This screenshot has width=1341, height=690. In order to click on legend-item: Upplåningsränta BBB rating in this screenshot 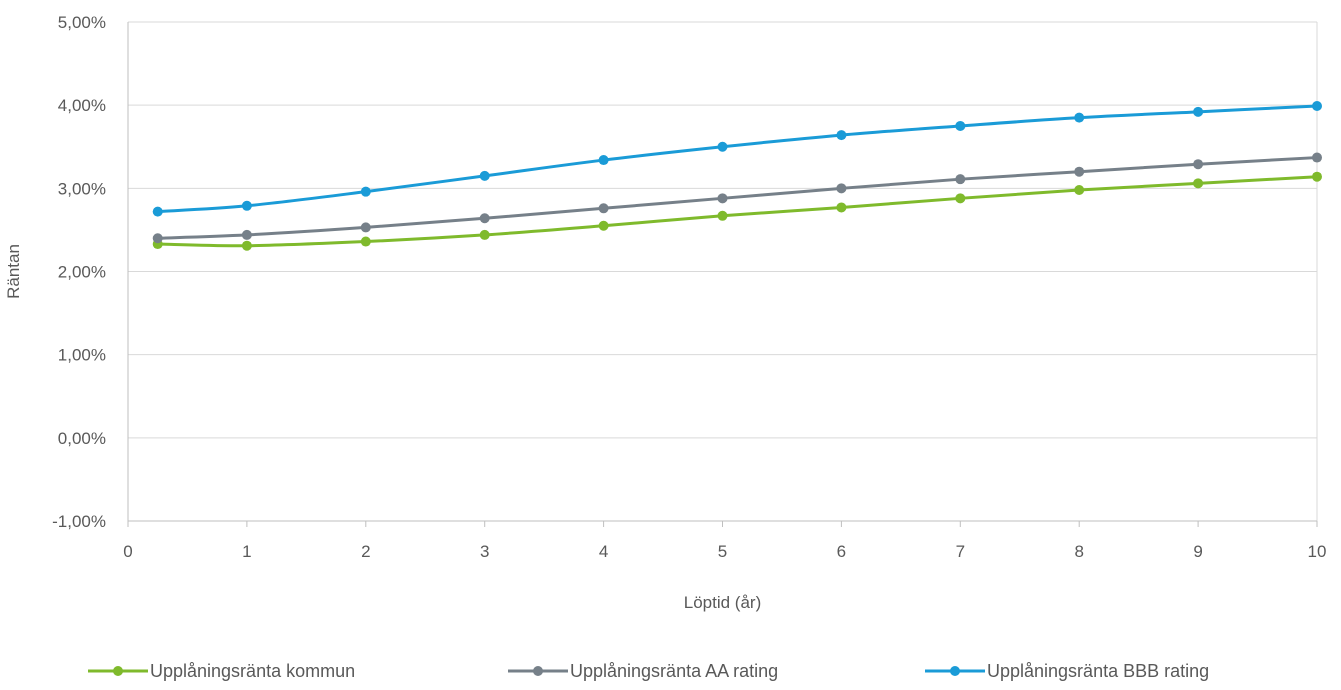, I will do `click(1067, 671)`.